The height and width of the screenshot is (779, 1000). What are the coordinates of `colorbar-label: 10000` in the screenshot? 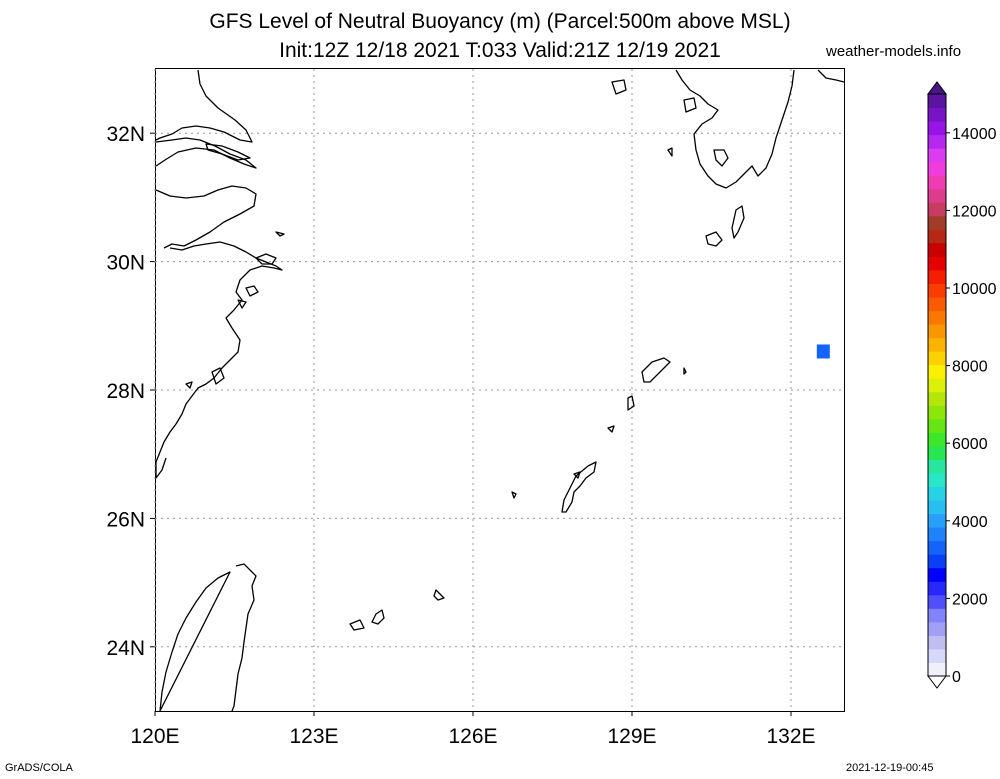 It's located at (974, 289).